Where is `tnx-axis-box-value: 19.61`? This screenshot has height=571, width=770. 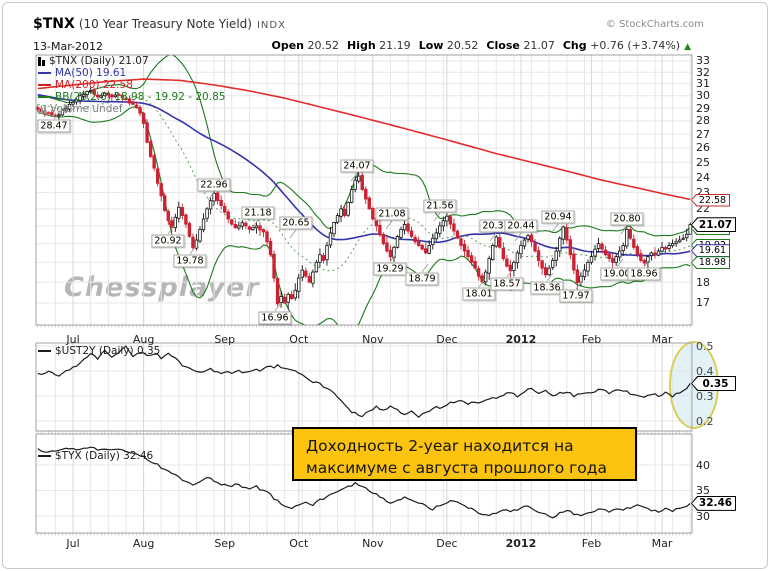 tnx-axis-box-value: 19.61 is located at coordinates (710, 251).